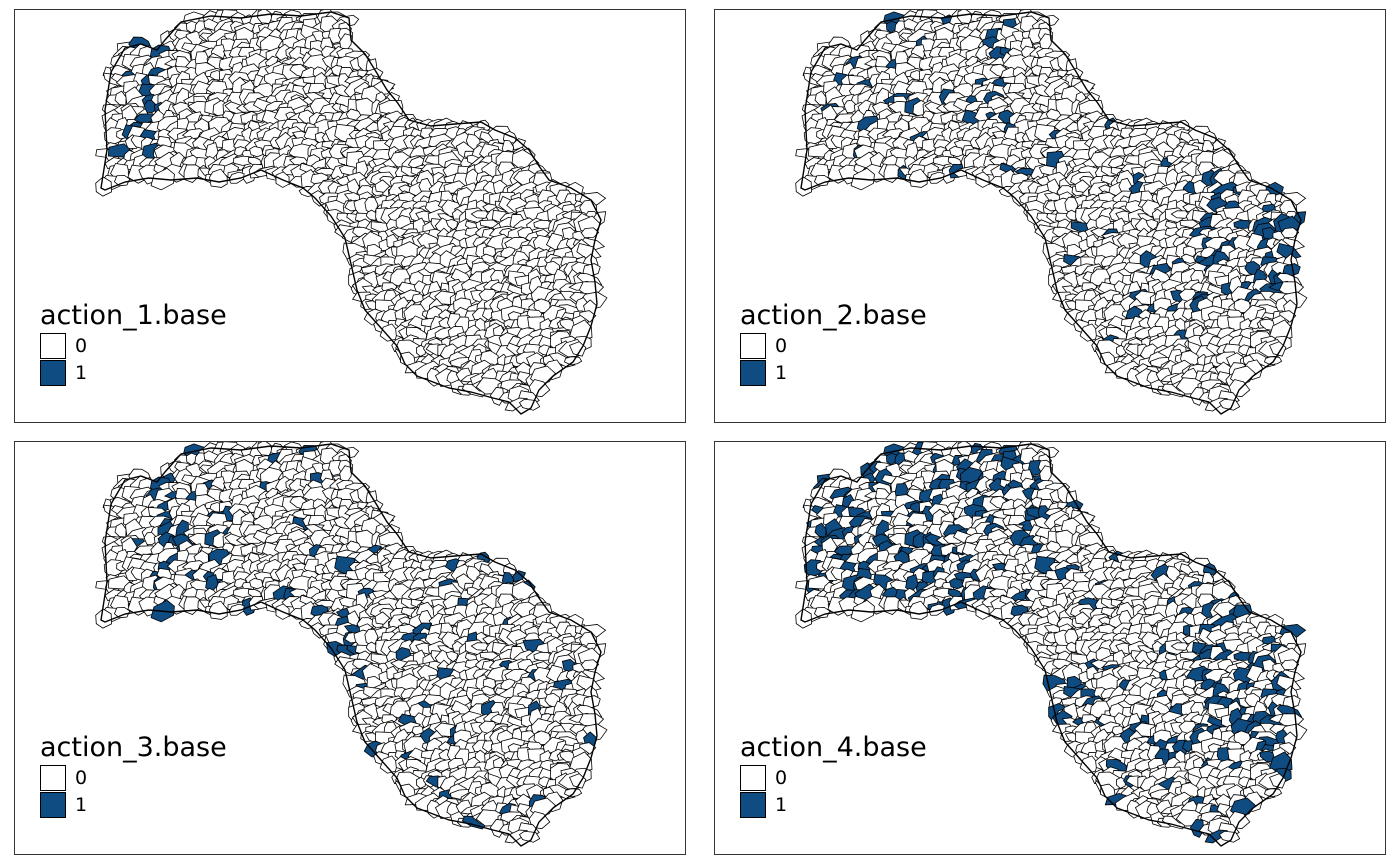  I want to click on legend: action_3.base 0 1, so click(133, 775).